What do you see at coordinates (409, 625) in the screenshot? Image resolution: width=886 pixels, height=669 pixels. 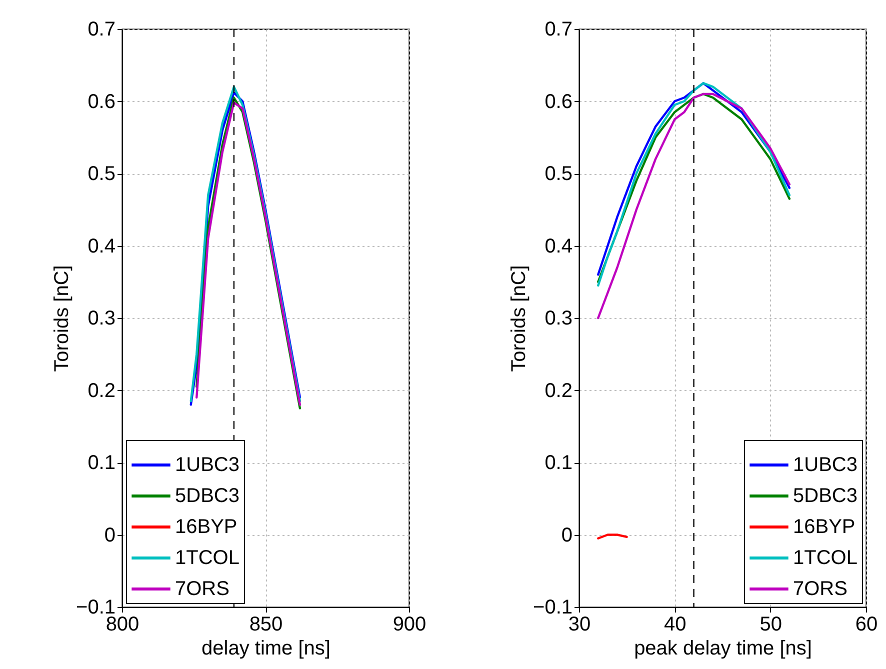 I see `x-tick-label: 900` at bounding box center [409, 625].